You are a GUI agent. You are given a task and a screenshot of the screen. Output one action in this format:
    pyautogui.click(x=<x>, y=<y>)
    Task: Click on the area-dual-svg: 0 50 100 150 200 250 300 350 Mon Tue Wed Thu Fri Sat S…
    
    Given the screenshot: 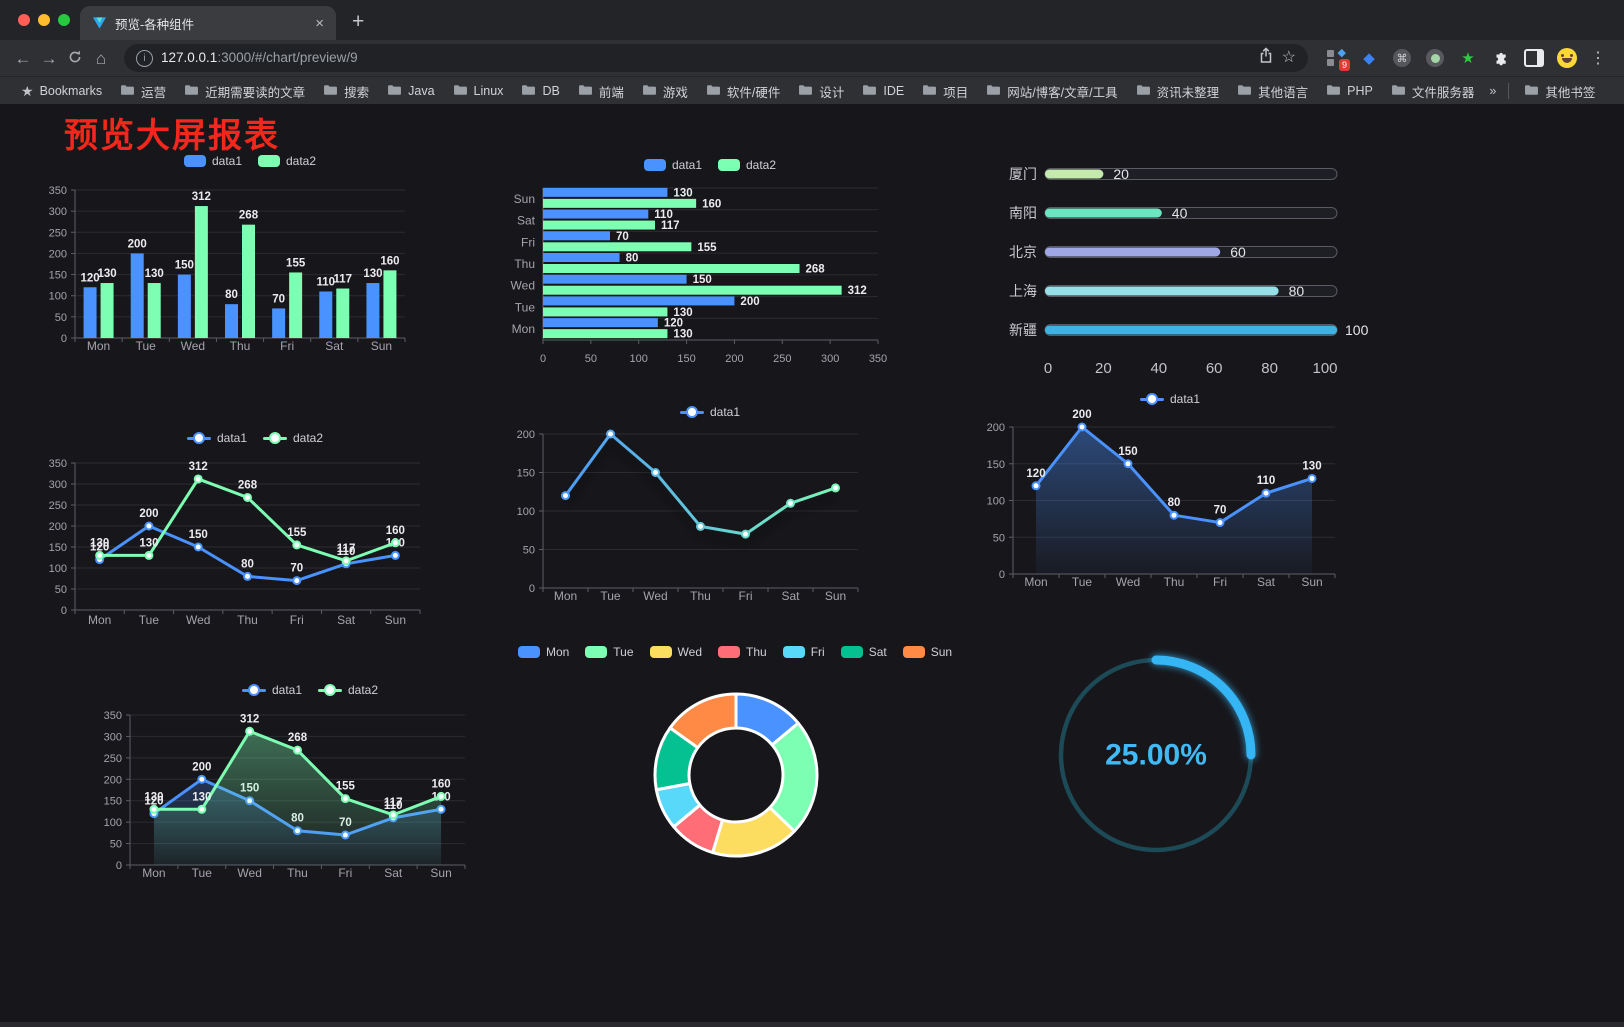 What is the action you would take?
    pyautogui.click(x=285, y=795)
    